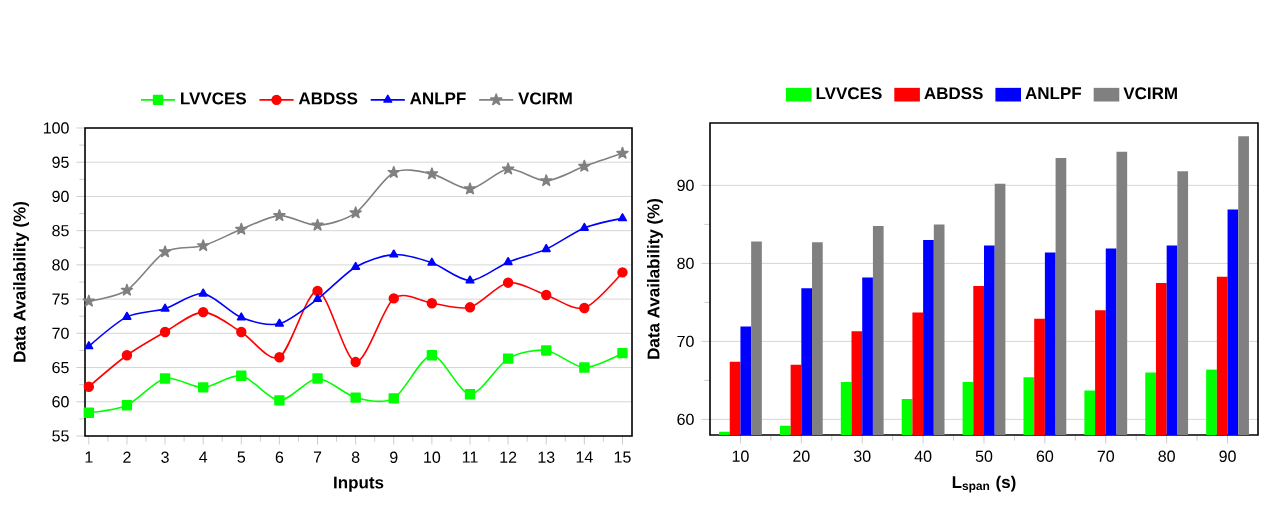  I want to click on x-axis-title: L$_{span}$ (s), so click(984, 484).